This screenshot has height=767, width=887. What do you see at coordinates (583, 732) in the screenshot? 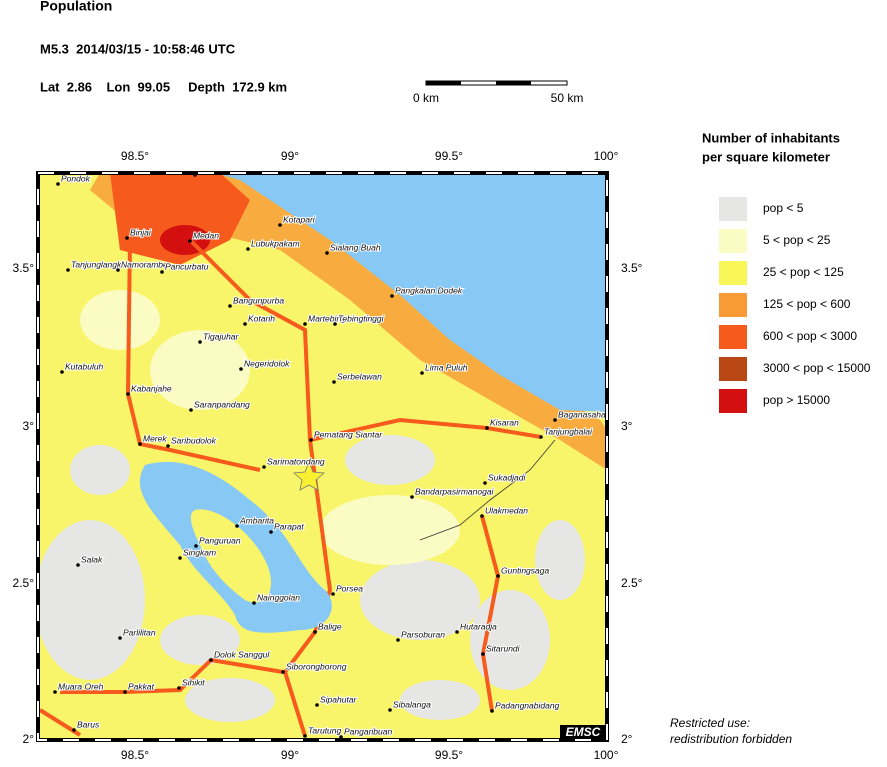
I see `credit: EMSC` at bounding box center [583, 732].